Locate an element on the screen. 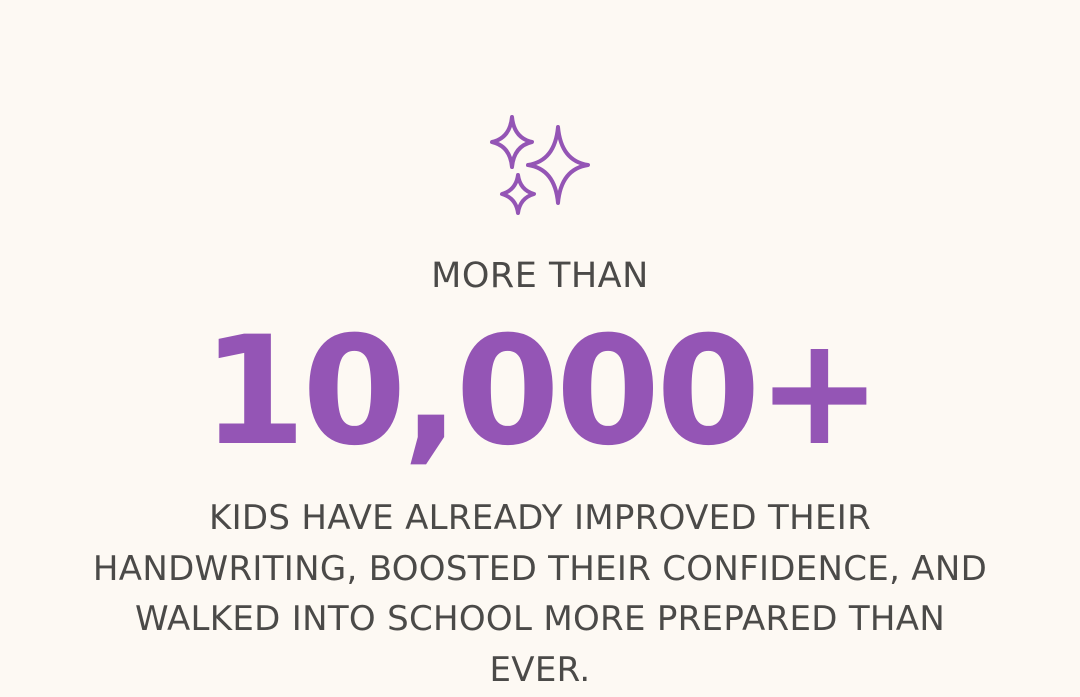 The height and width of the screenshot is (697, 1080). sparkles-icon is located at coordinates (540, 165).